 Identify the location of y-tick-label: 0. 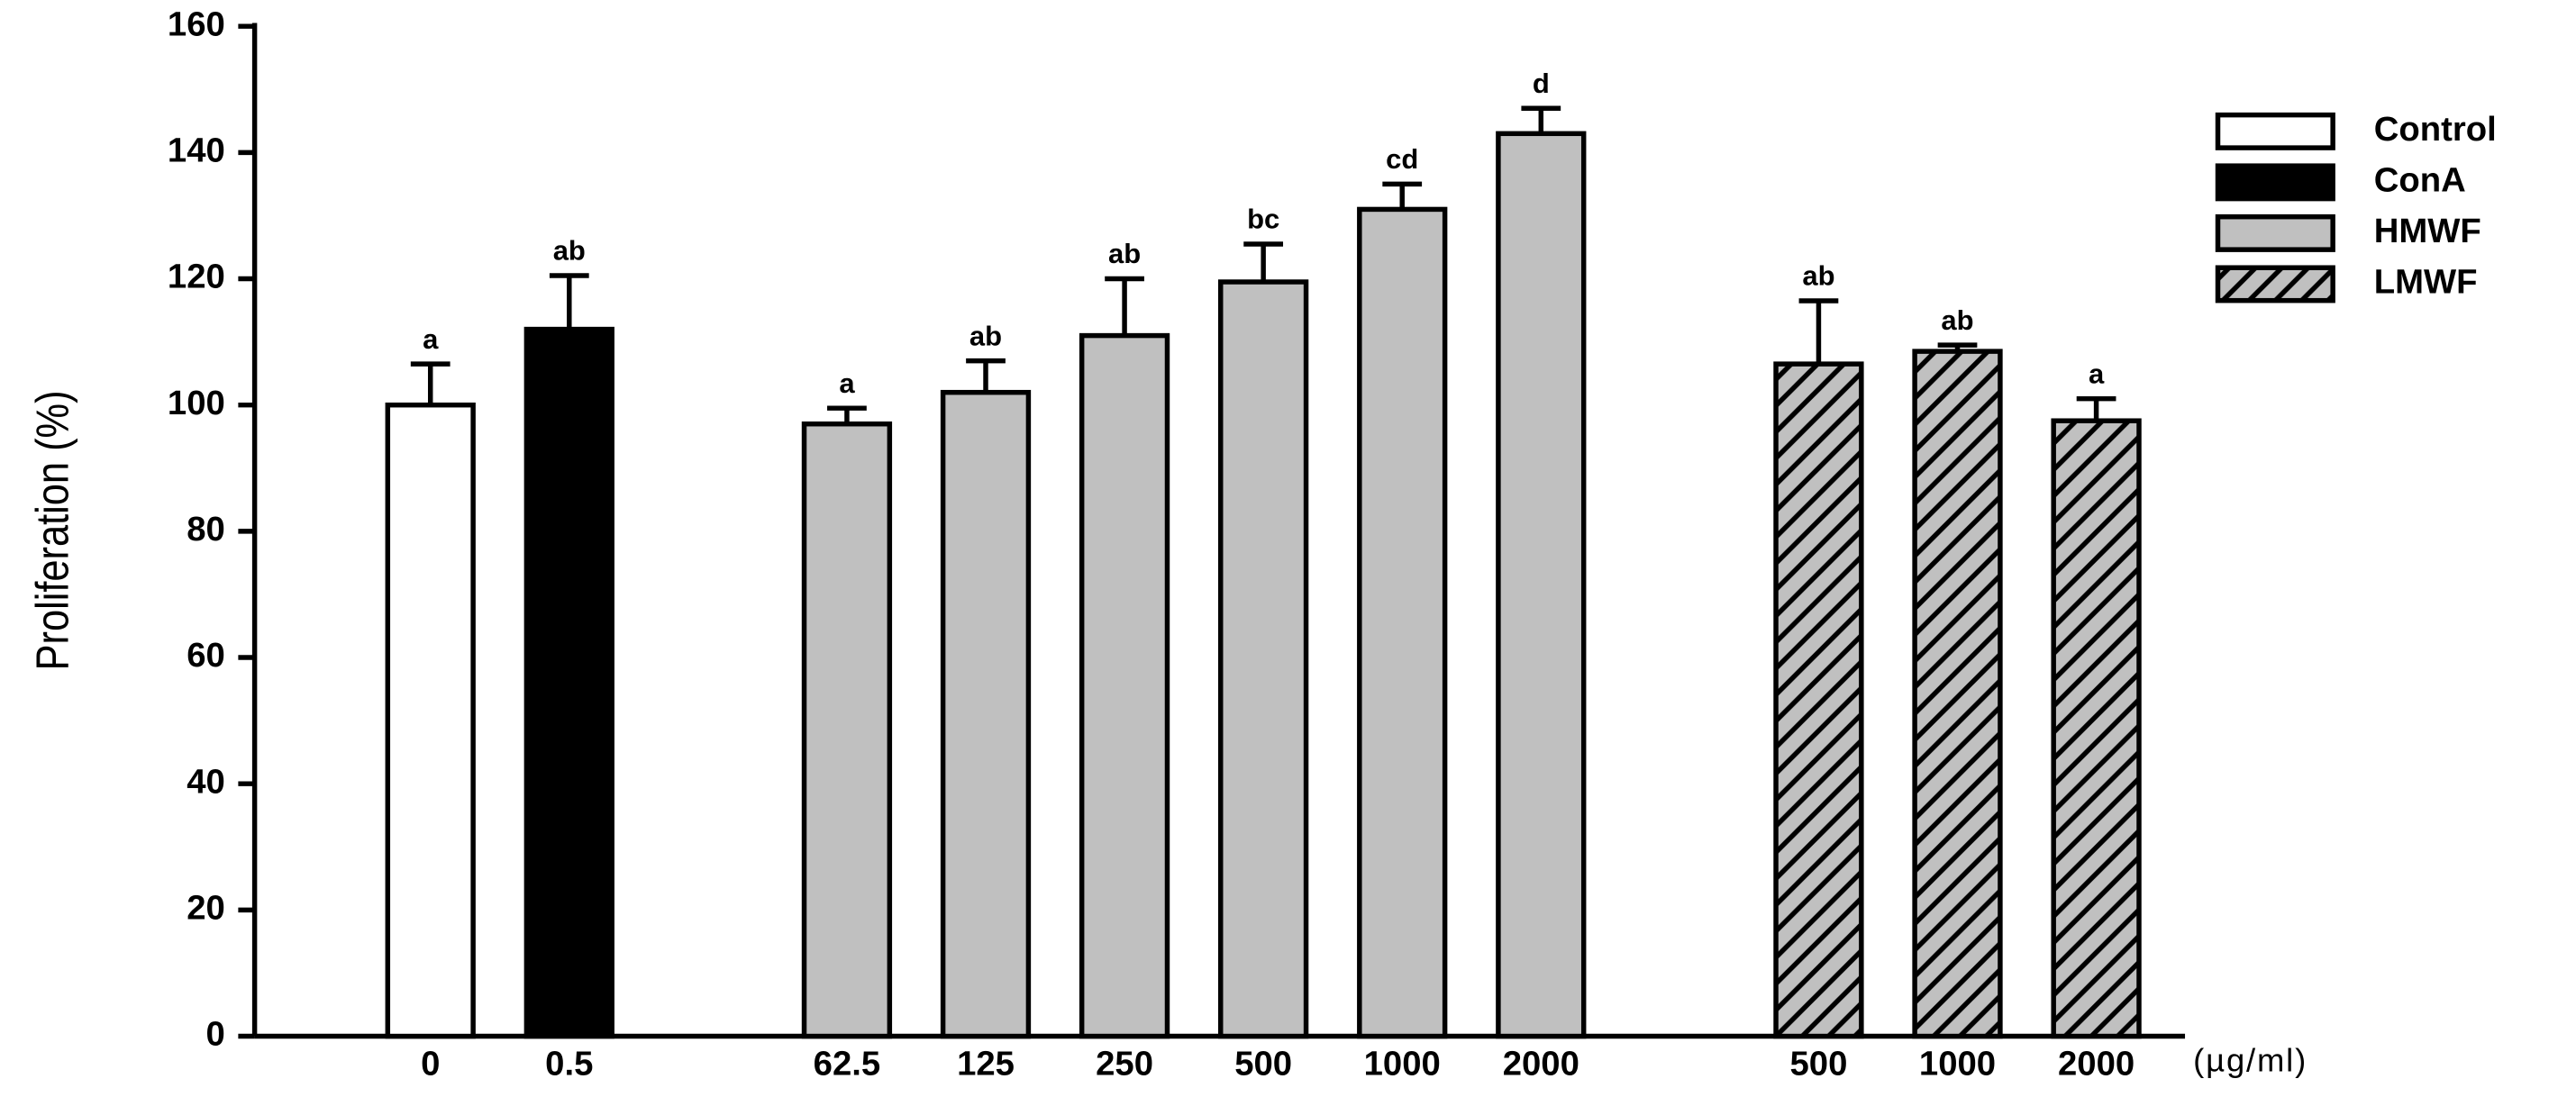
(215, 1034).